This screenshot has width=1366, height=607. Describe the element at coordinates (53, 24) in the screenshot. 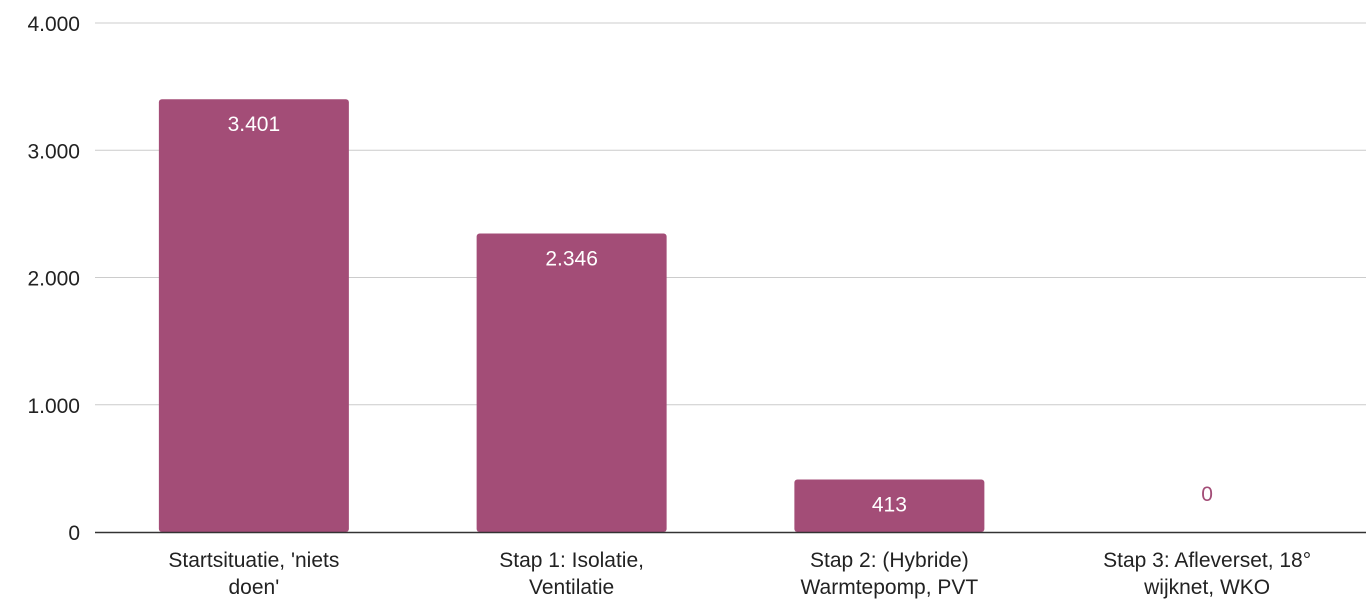

I see `y-tick-label: 4.000` at that location.